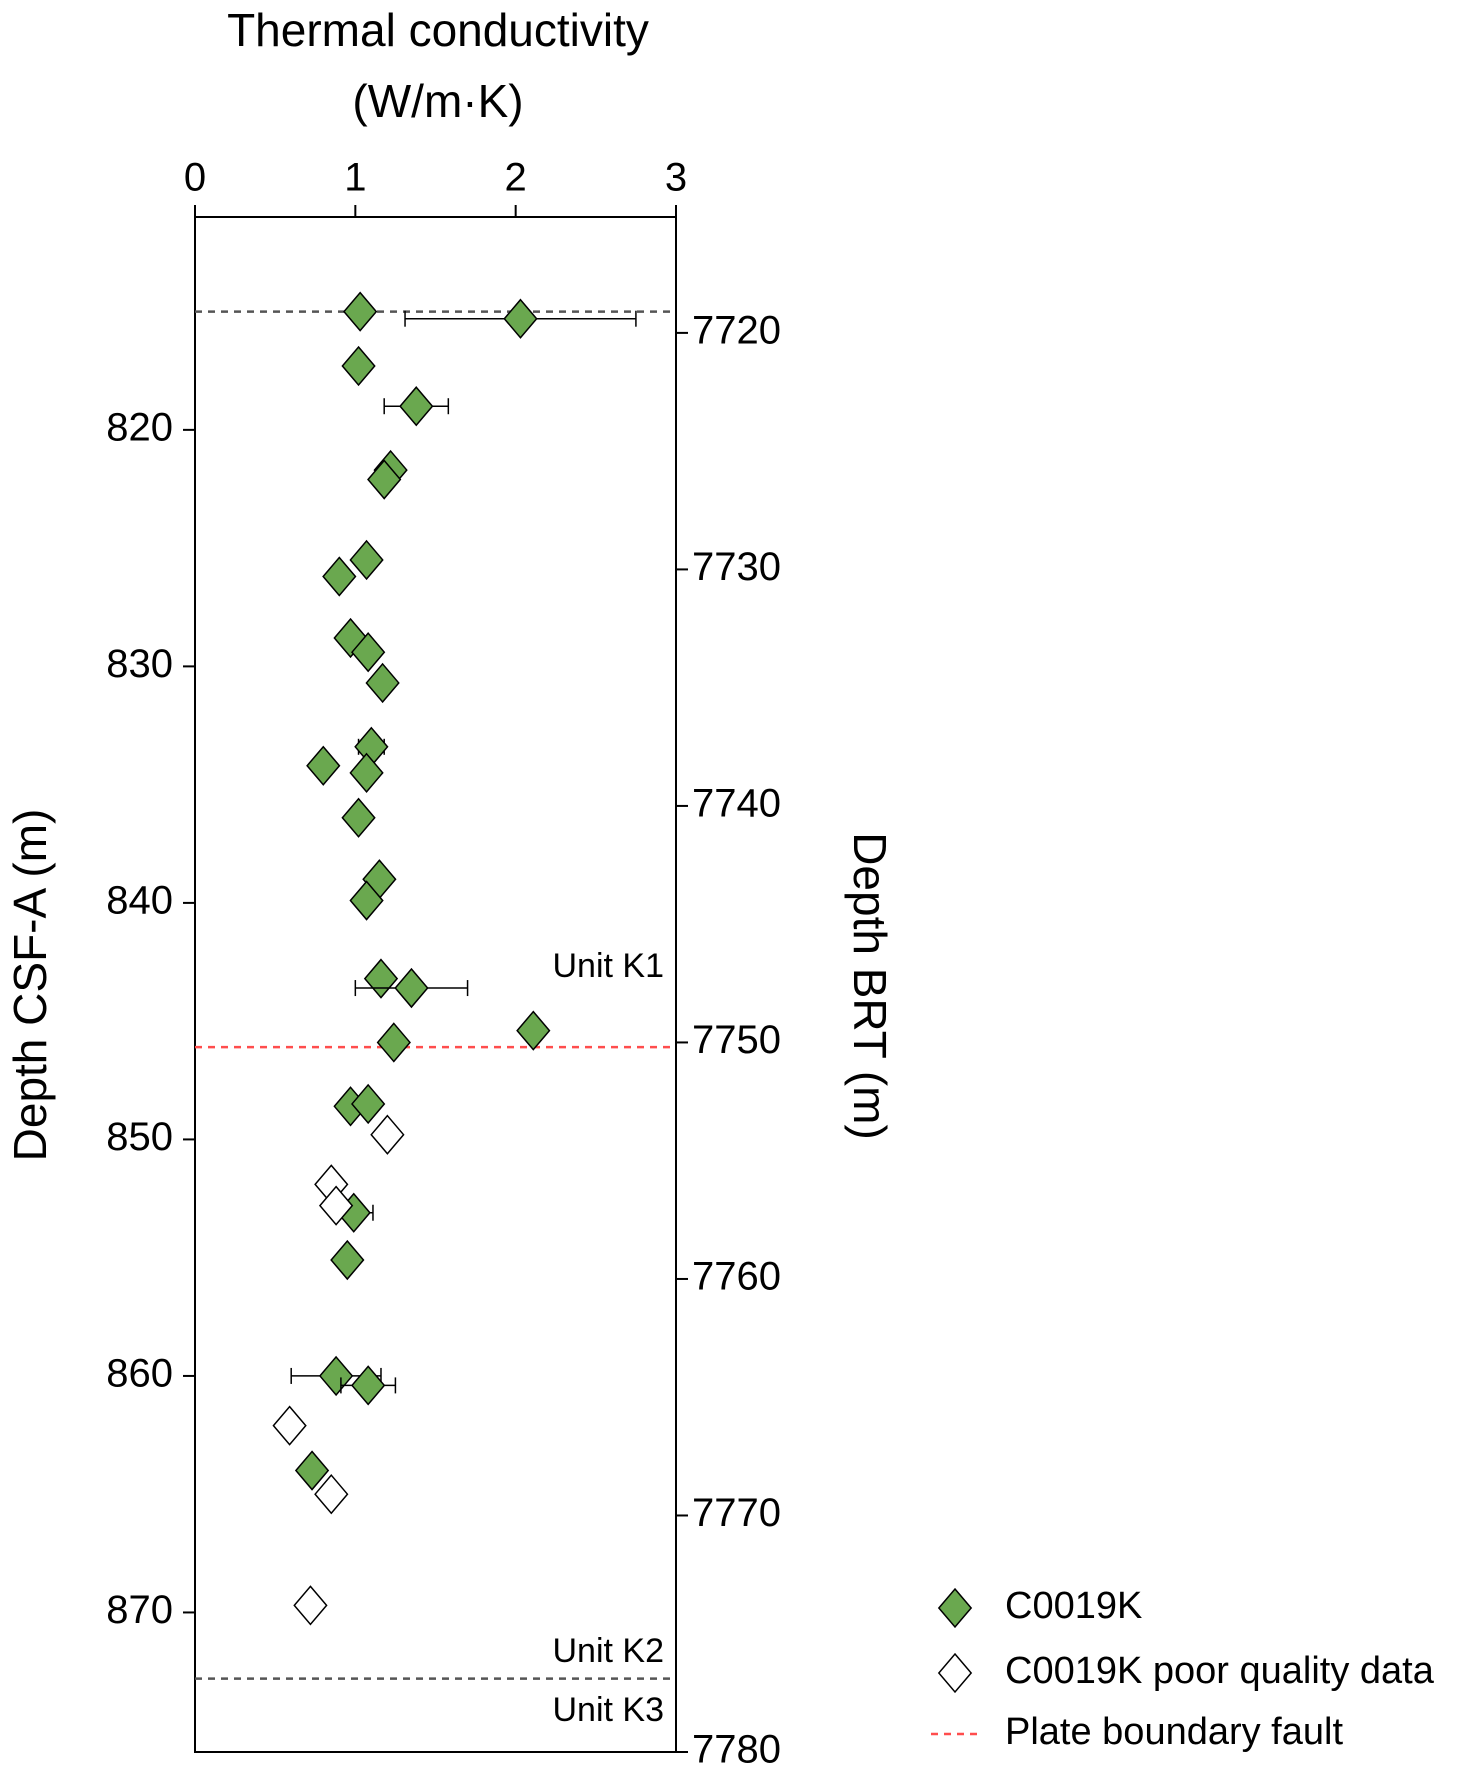 Image resolution: width=1479 pixels, height=1782 pixels. What do you see at coordinates (355, 178) in the screenshot?
I see `x-tick-label: 1` at bounding box center [355, 178].